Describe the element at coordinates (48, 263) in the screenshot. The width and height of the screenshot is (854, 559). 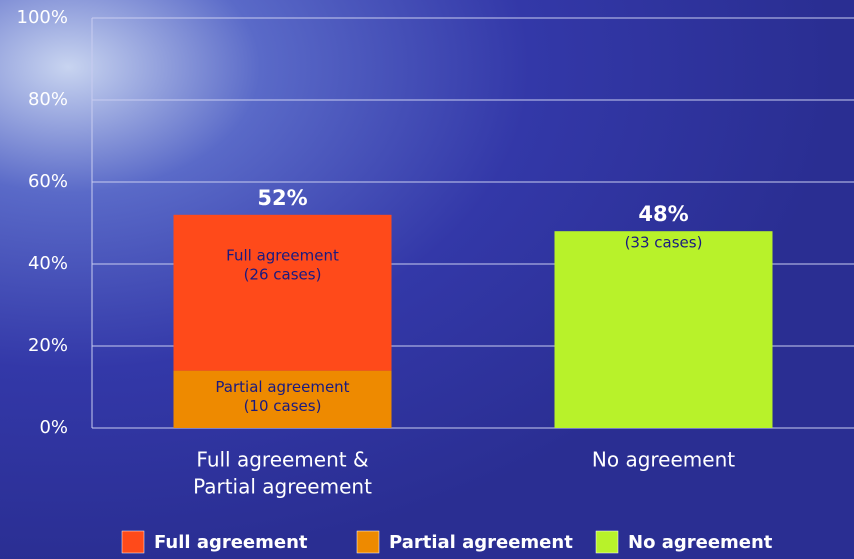
I see `y-tick-label: 40%` at that location.